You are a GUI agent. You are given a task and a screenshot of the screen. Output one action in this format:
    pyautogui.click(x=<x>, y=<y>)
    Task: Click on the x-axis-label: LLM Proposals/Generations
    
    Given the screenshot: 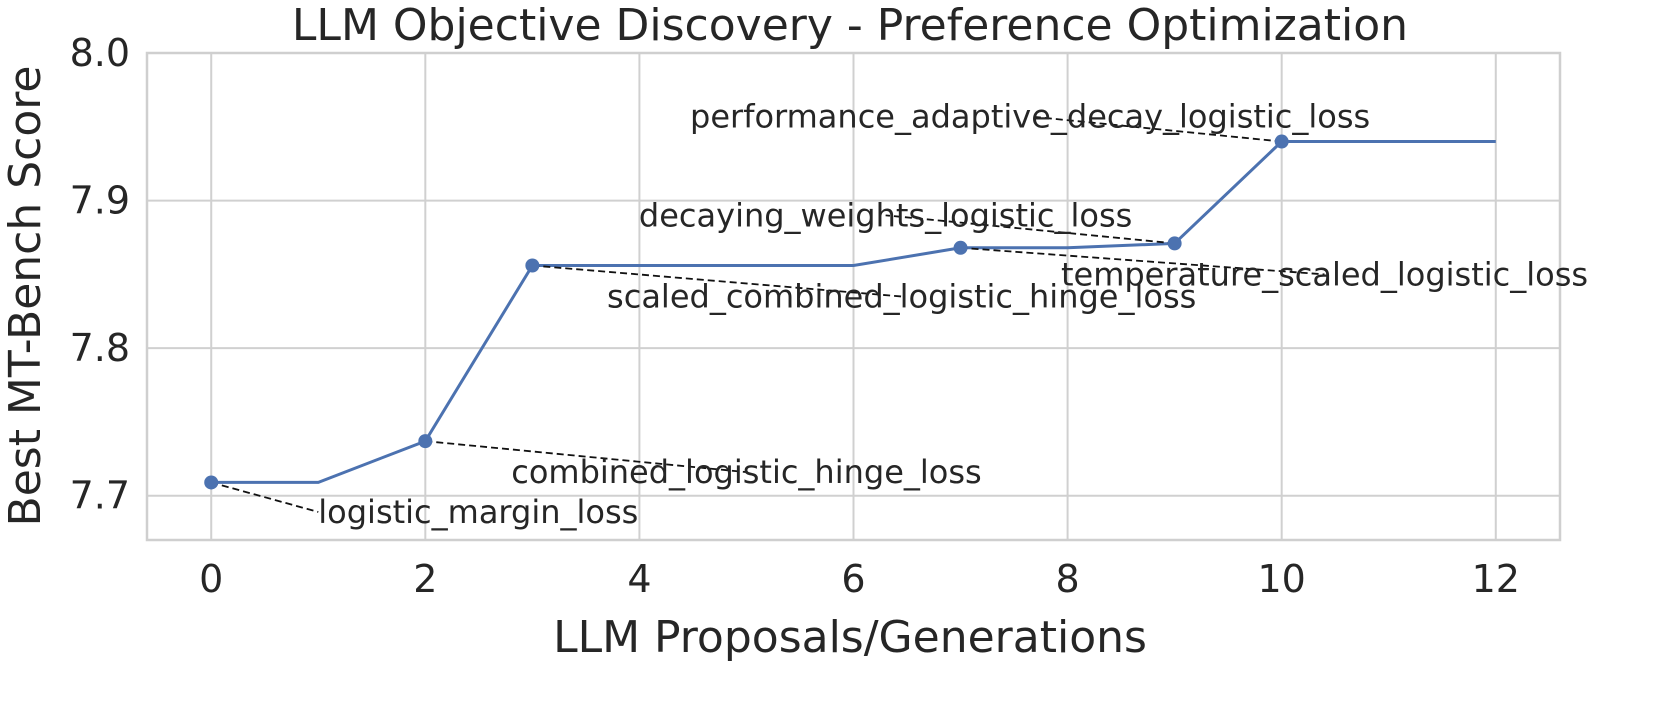 What is the action you would take?
    pyautogui.click(x=850, y=637)
    